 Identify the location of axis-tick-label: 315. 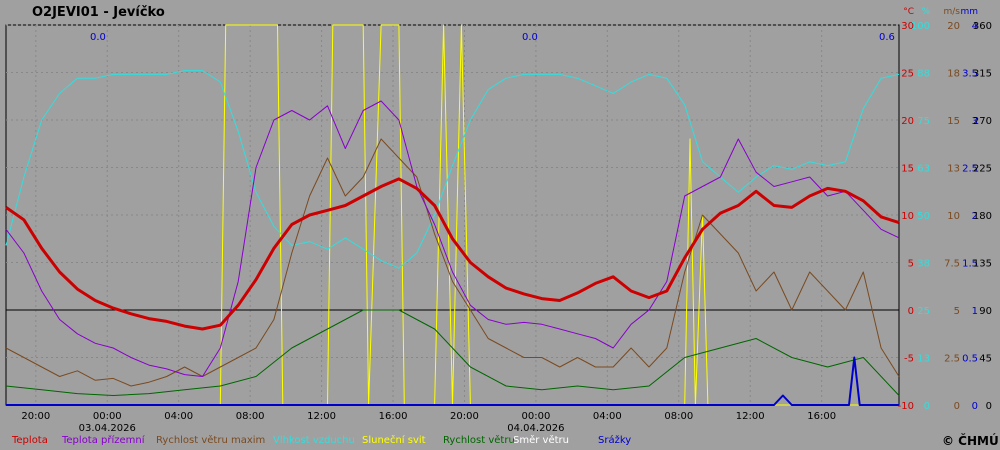
(982, 74).